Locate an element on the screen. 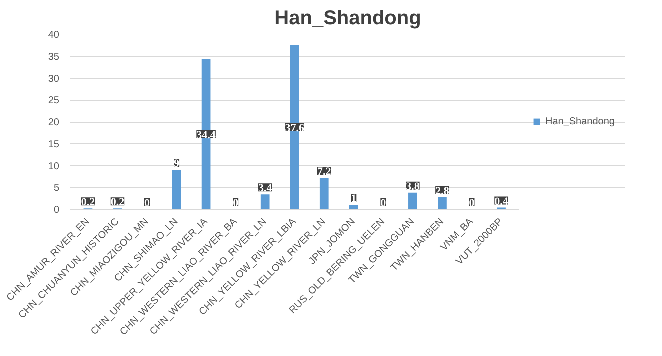 This screenshot has width=662, height=356. y-tick-label: 40 is located at coordinates (54, 35).